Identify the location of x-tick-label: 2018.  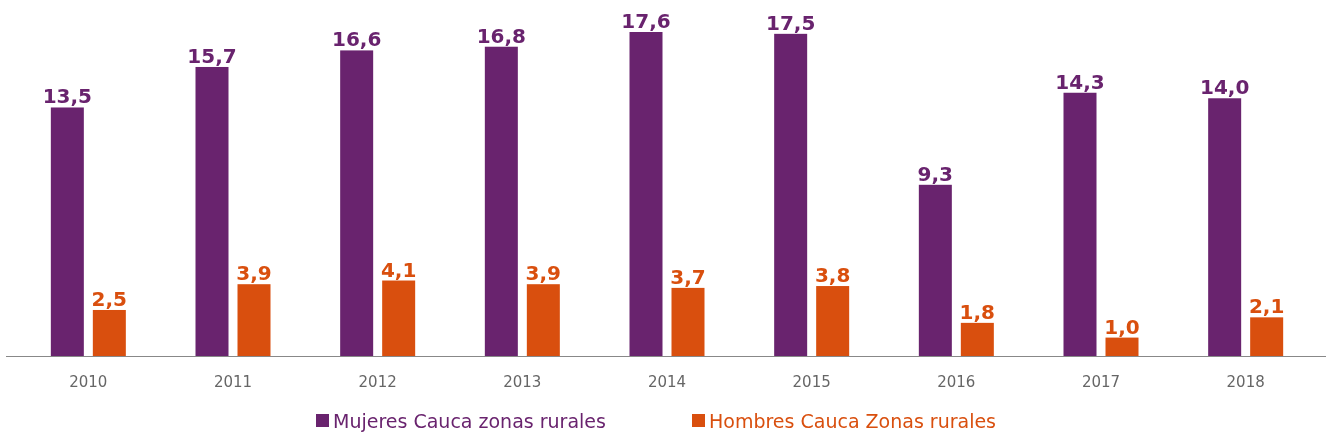
(1245, 382).